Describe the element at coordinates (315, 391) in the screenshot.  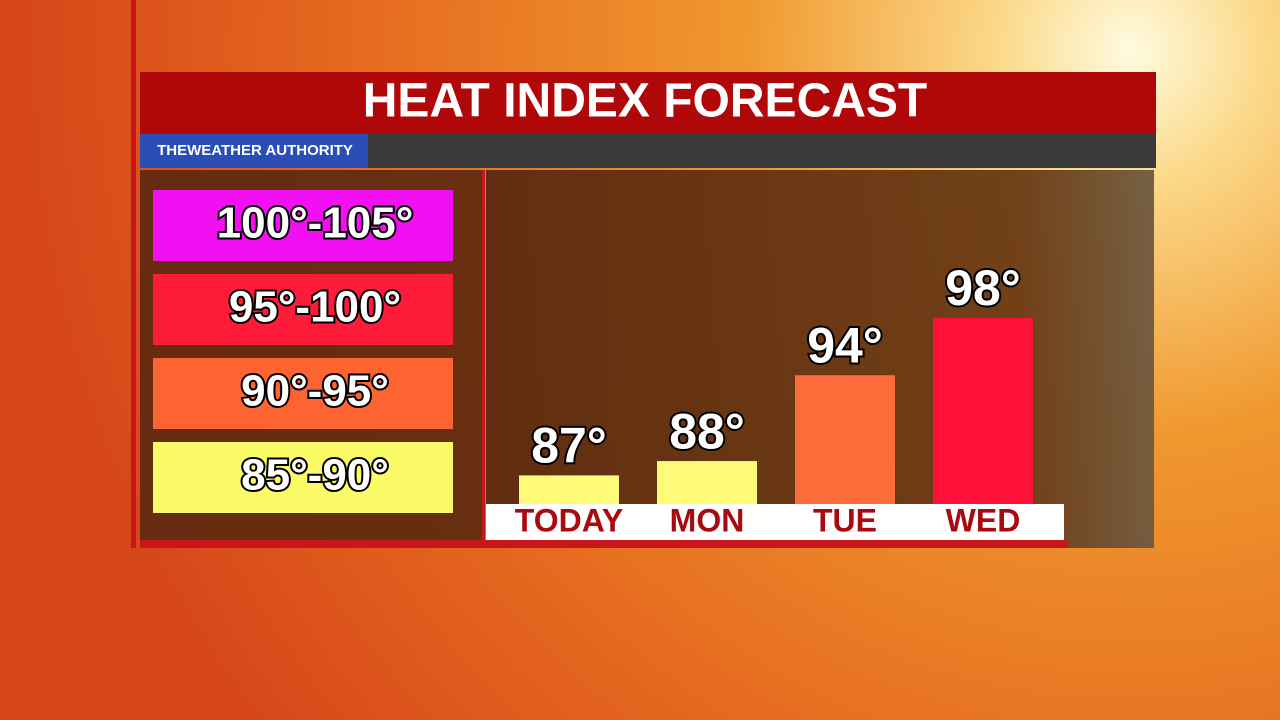
I see `legend-label: 90°-95°` at that location.